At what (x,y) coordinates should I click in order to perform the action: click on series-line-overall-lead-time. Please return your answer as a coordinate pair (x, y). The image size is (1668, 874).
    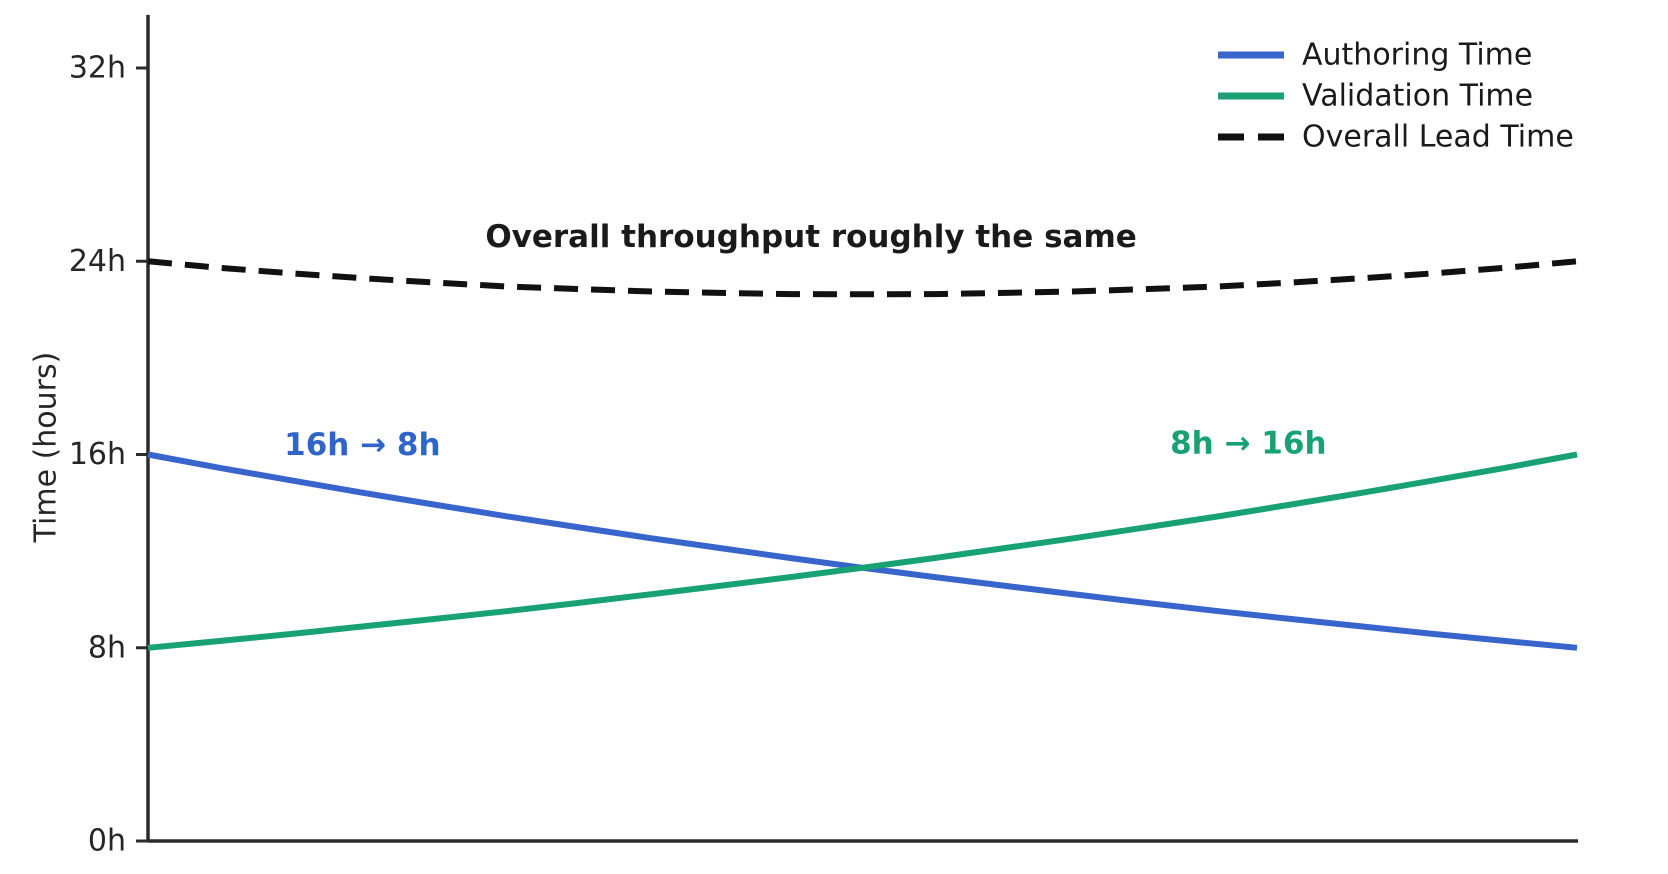
    Looking at the image, I should click on (862, 278).